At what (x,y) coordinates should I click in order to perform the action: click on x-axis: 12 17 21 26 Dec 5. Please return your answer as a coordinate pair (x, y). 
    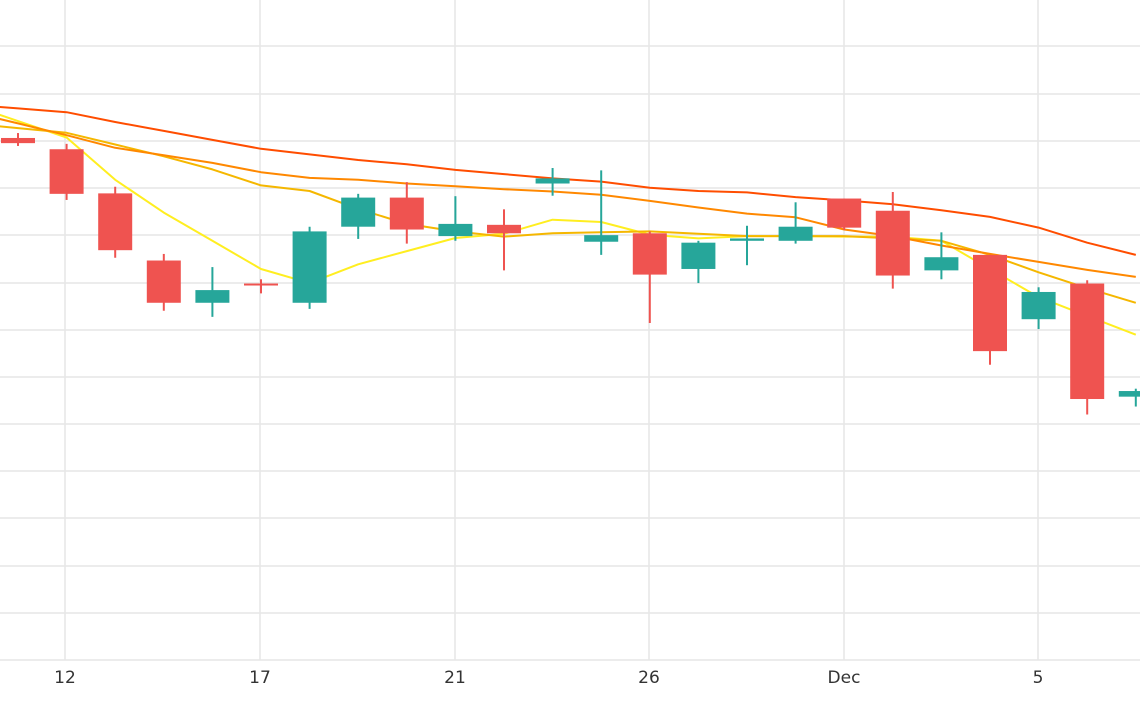
    Looking at the image, I should click on (548, 678).